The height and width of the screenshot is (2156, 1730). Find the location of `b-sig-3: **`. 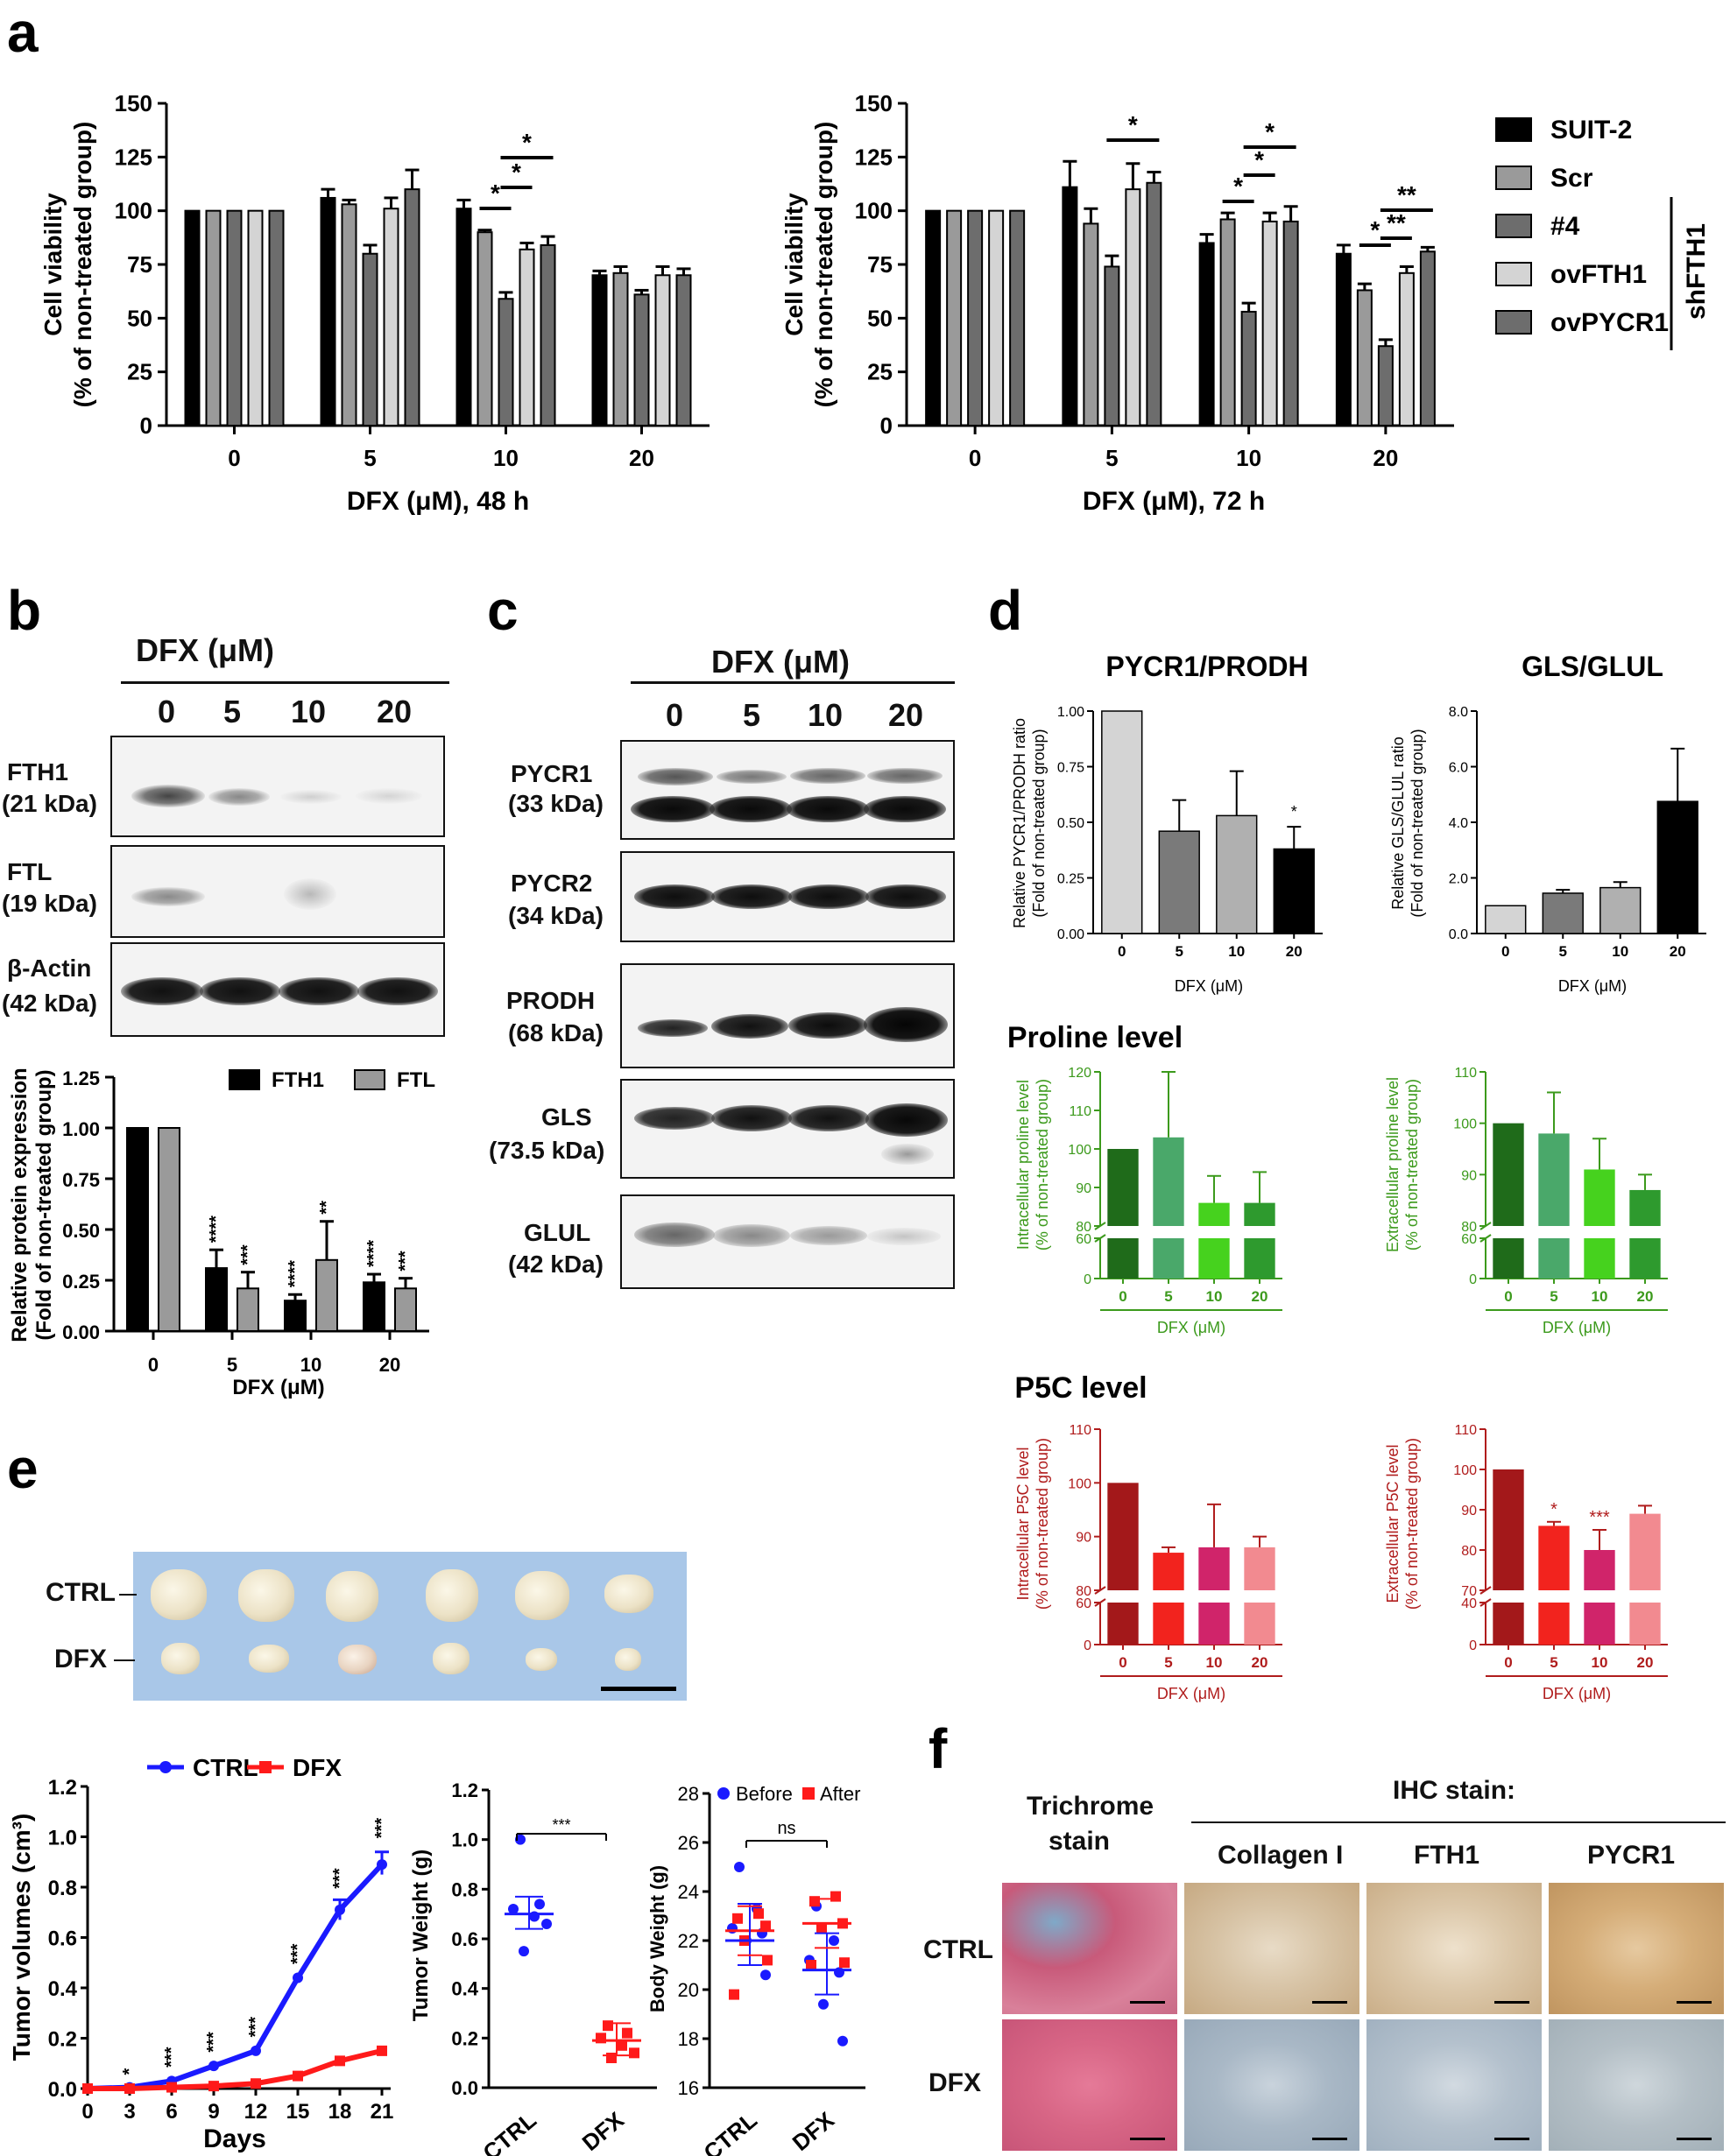

b-sig-3: ** is located at coordinates (327, 1208).